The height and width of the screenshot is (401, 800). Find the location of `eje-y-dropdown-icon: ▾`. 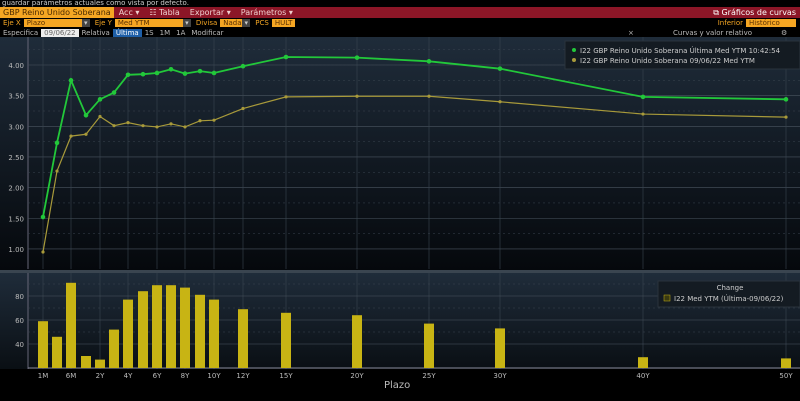

eje-y-dropdown-icon: ▾ is located at coordinates (186, 23).